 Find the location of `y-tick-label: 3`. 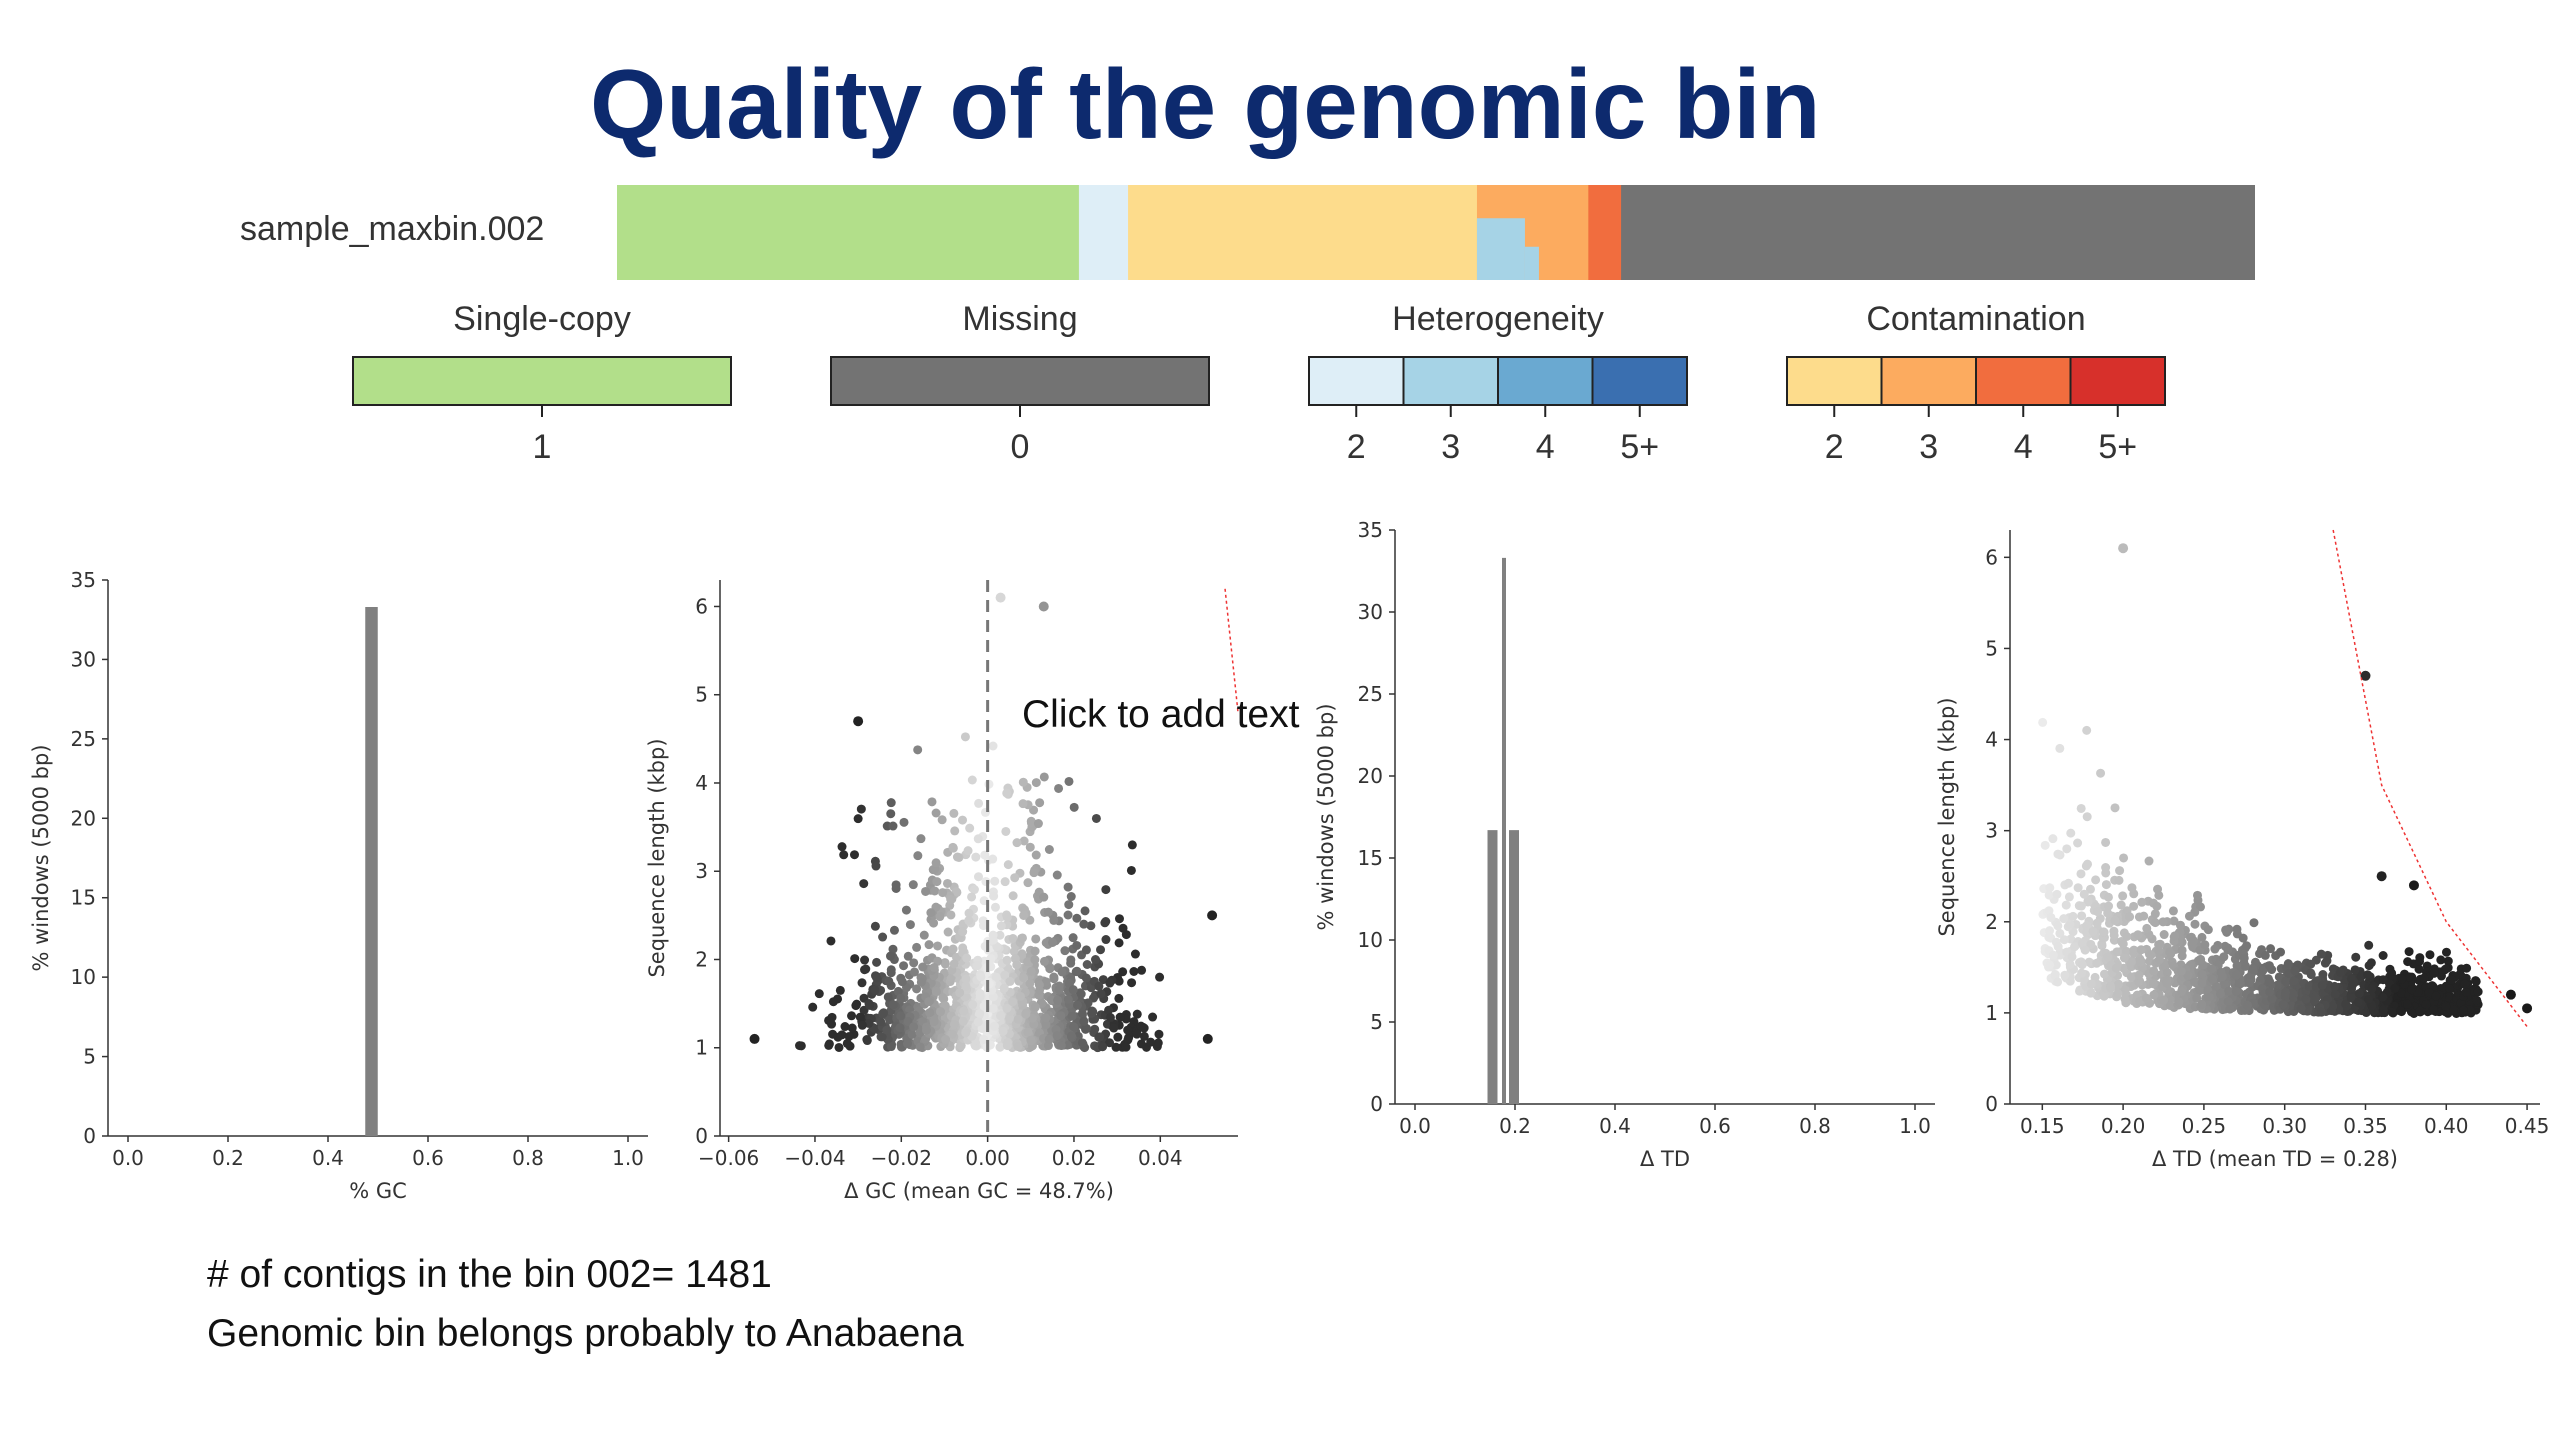

y-tick-label: 3 is located at coordinates (701, 871).